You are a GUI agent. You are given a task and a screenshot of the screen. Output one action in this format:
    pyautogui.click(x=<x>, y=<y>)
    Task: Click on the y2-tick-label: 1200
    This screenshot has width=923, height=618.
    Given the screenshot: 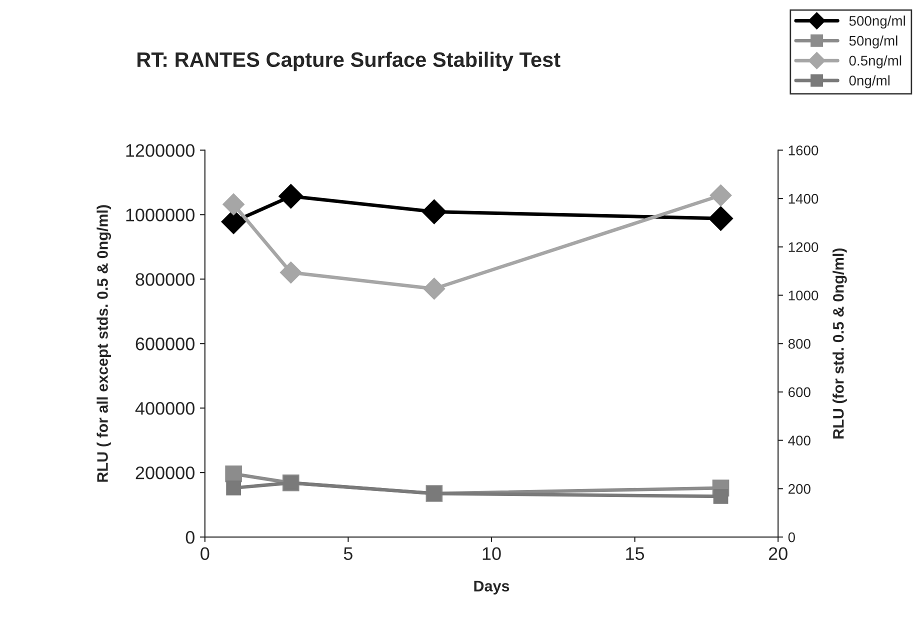 What is the action you would take?
    pyautogui.click(x=803, y=247)
    